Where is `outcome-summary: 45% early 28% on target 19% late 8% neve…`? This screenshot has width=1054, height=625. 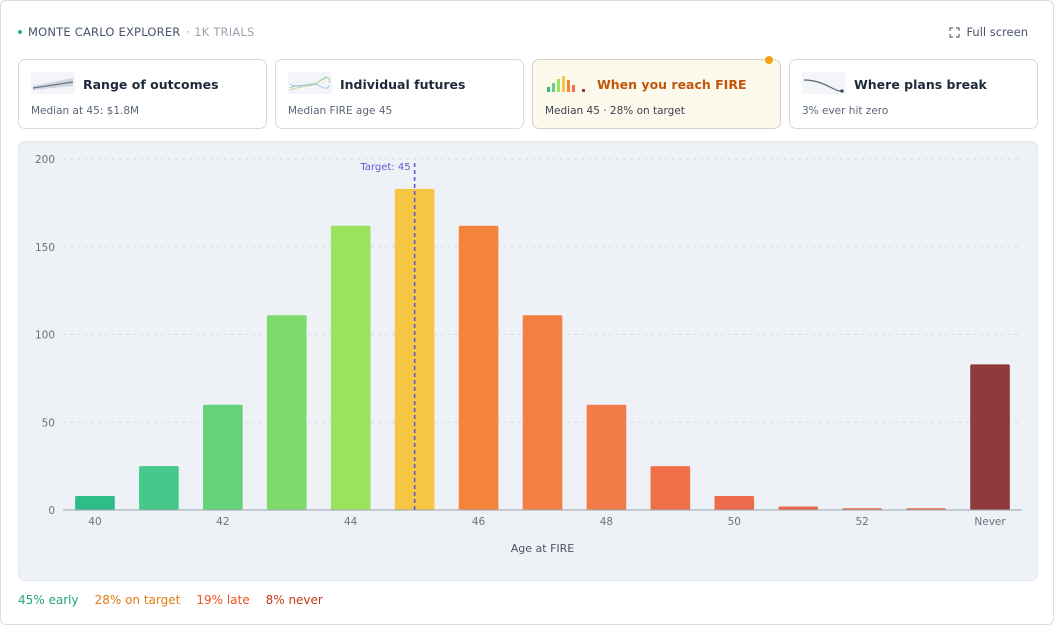 outcome-summary: 45% early 28% on target 19% late 8% neve… is located at coordinates (178, 600).